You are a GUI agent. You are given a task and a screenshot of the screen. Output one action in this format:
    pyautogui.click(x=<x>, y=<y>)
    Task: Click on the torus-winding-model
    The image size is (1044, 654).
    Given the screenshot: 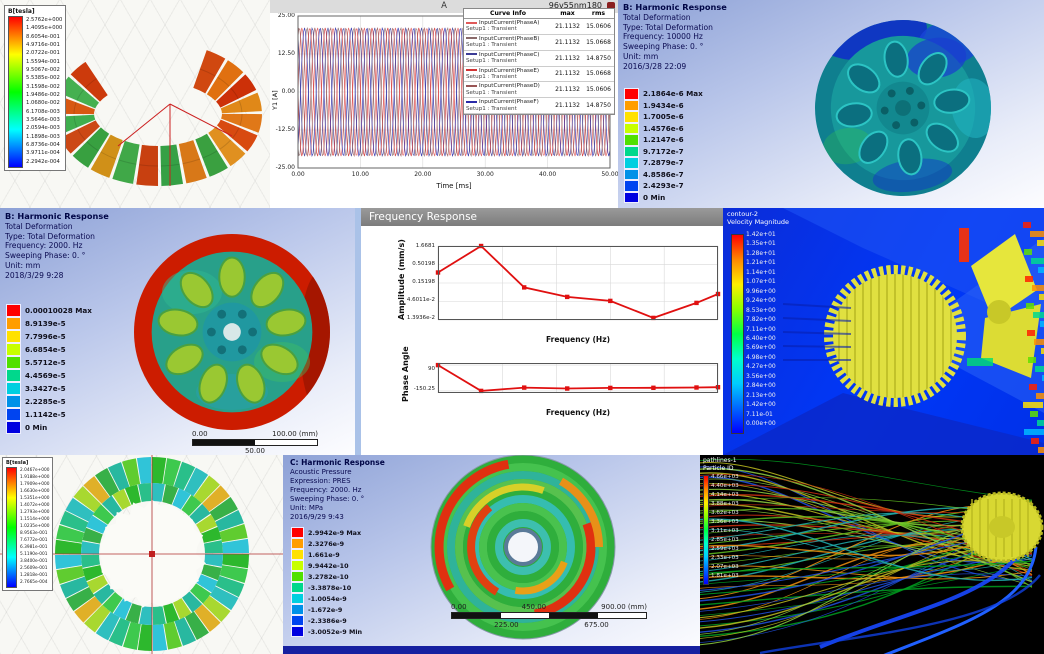 What is the action you would take?
    pyautogui.click(x=158, y=118)
    